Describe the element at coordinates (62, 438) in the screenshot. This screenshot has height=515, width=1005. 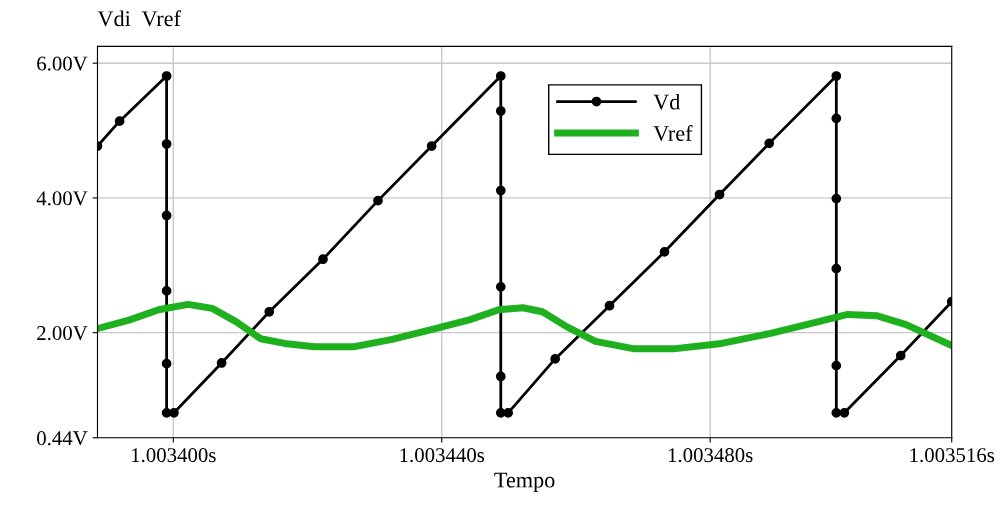
I see `y-tick-label: 0.44V` at that location.